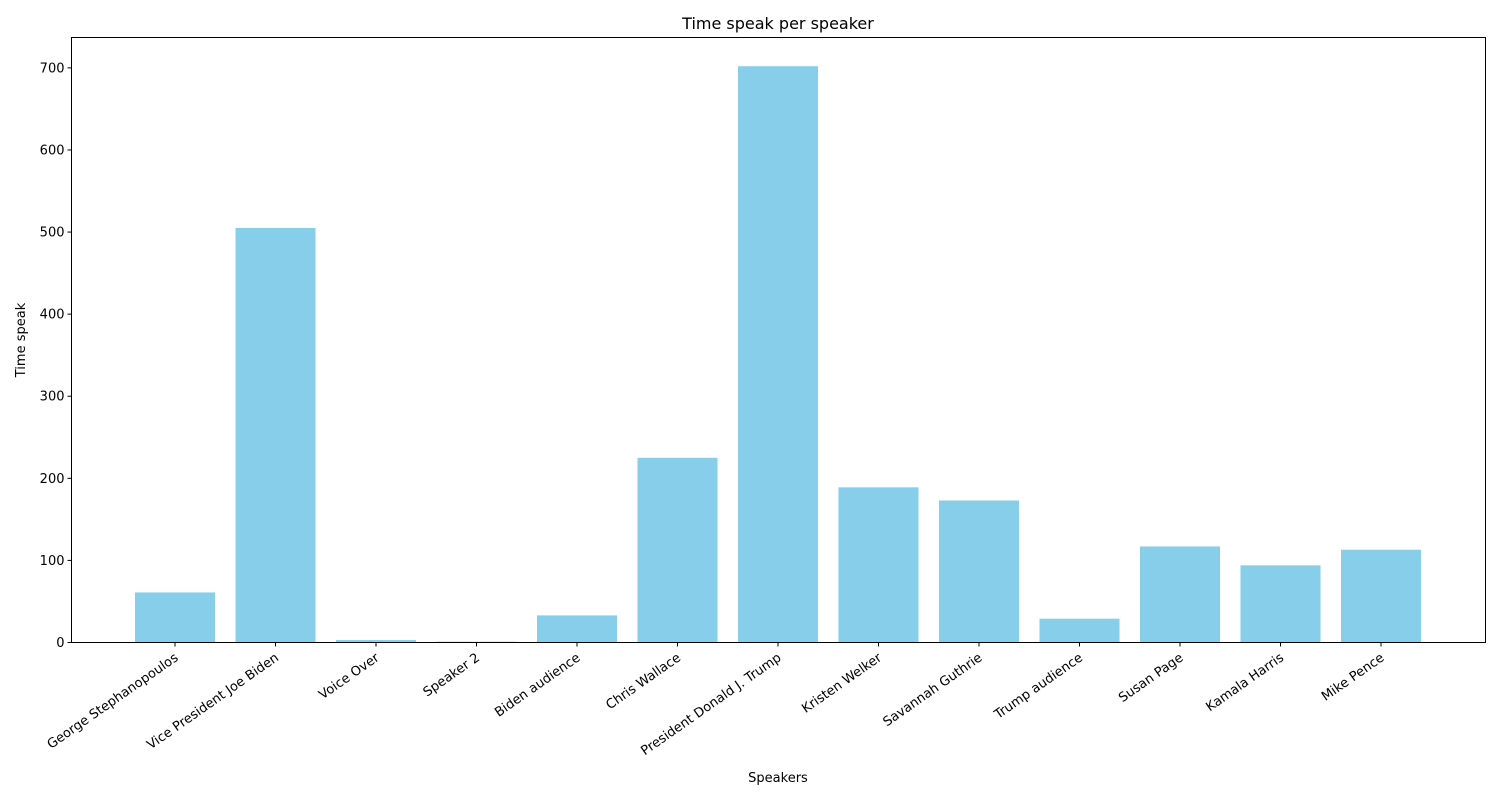 Image resolution: width=1500 pixels, height=800 pixels. What do you see at coordinates (777, 23) in the screenshot?
I see `chart-title: Time speak per speaker` at bounding box center [777, 23].